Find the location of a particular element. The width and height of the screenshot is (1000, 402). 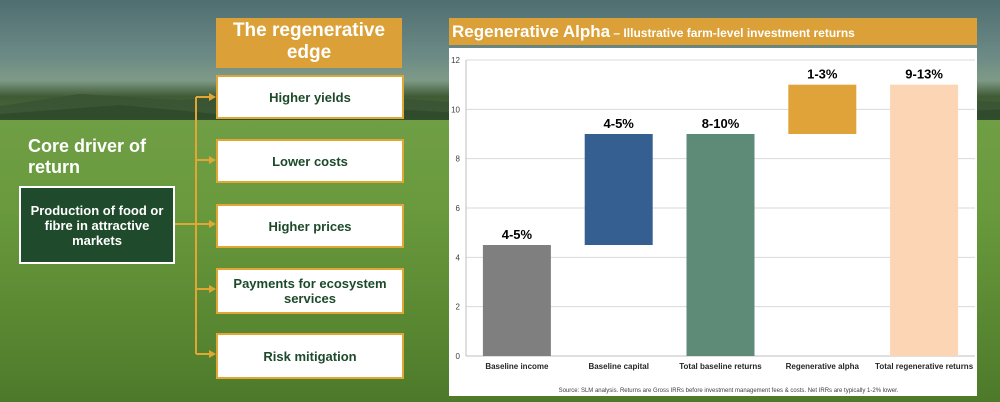

y-tick-label: 12 is located at coordinates (455, 60).